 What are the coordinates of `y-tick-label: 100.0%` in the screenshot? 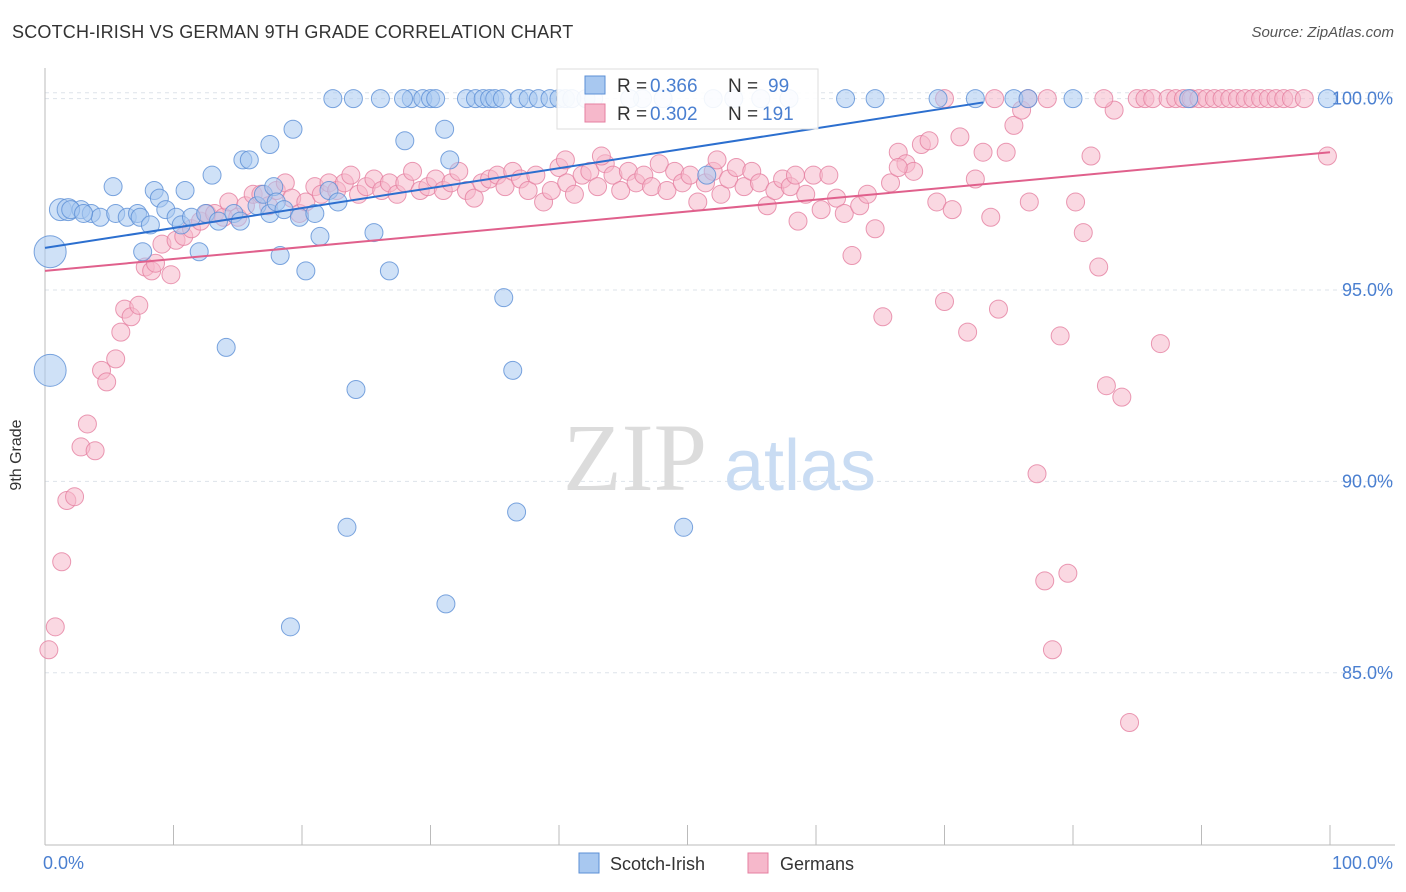 It's located at (1362, 99).